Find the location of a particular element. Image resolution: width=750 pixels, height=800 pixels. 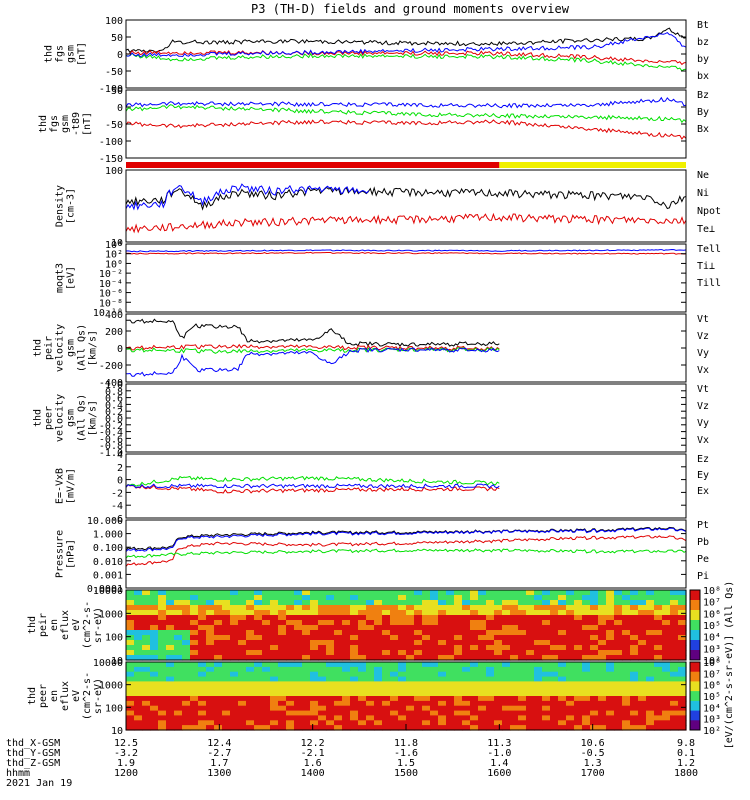

colorbar-segment is located at coordinates (695, 605).